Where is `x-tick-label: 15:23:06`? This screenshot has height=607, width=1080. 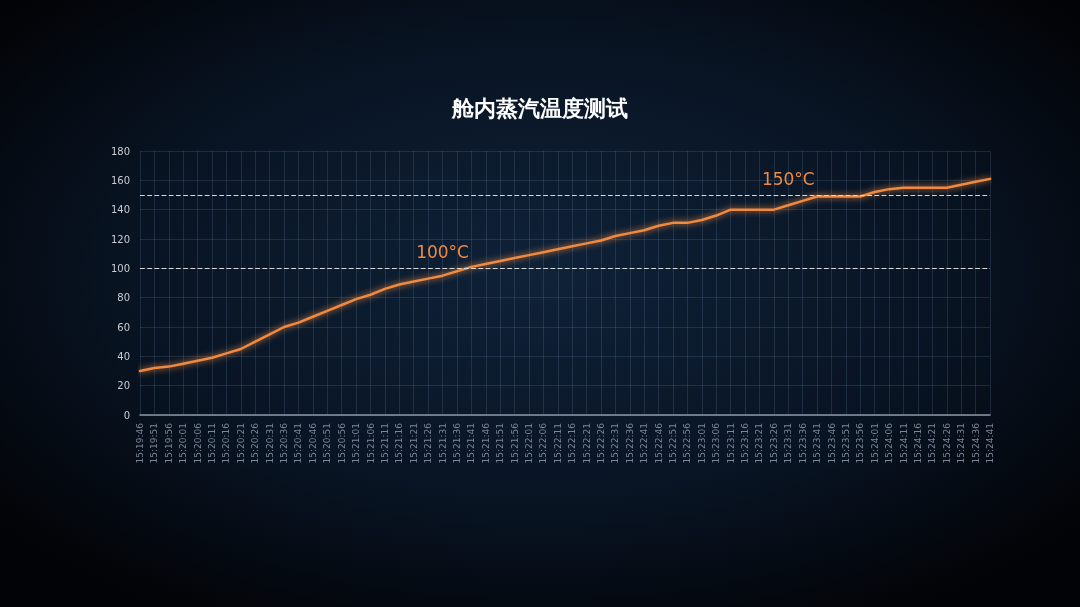
x-tick-label: 15:23:06 is located at coordinates (716, 443).